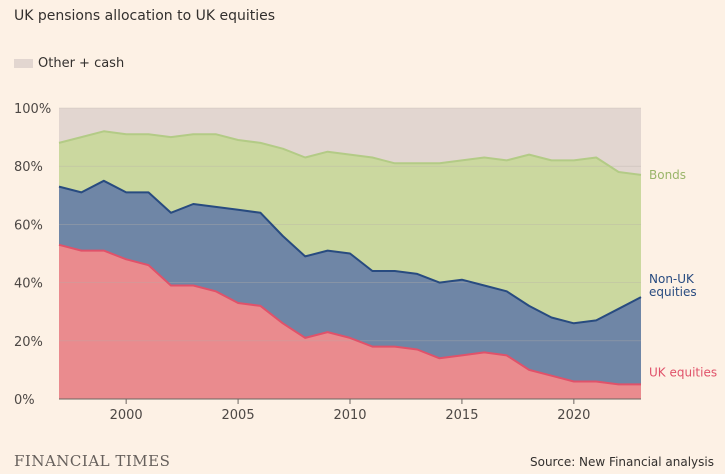 Image resolution: width=725 pixels, height=474 pixels. What do you see at coordinates (573, 415) in the screenshot?
I see `x-tick-label: 2020` at bounding box center [573, 415].